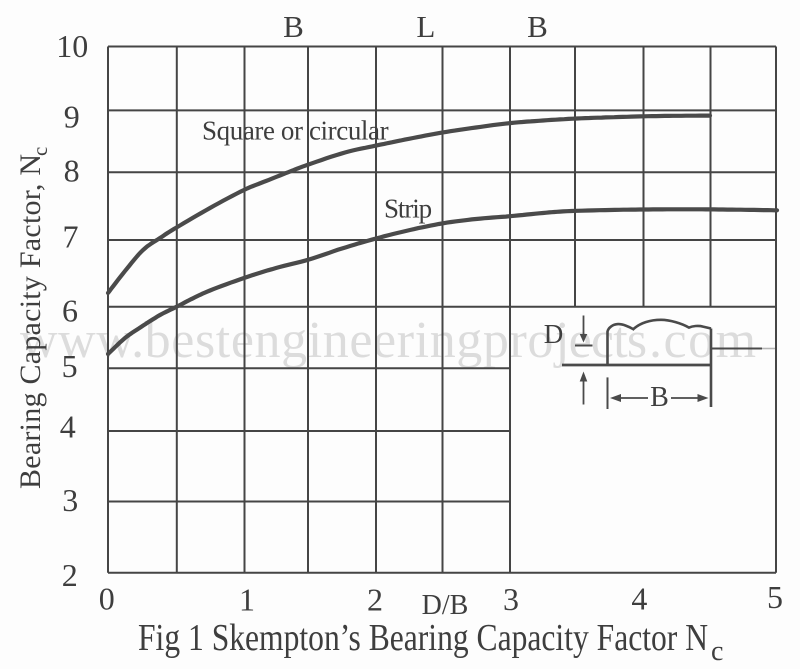 This screenshot has width=800, height=669. Describe the element at coordinates (107, 599) in the screenshot. I see `svg-text: 0` at that location.